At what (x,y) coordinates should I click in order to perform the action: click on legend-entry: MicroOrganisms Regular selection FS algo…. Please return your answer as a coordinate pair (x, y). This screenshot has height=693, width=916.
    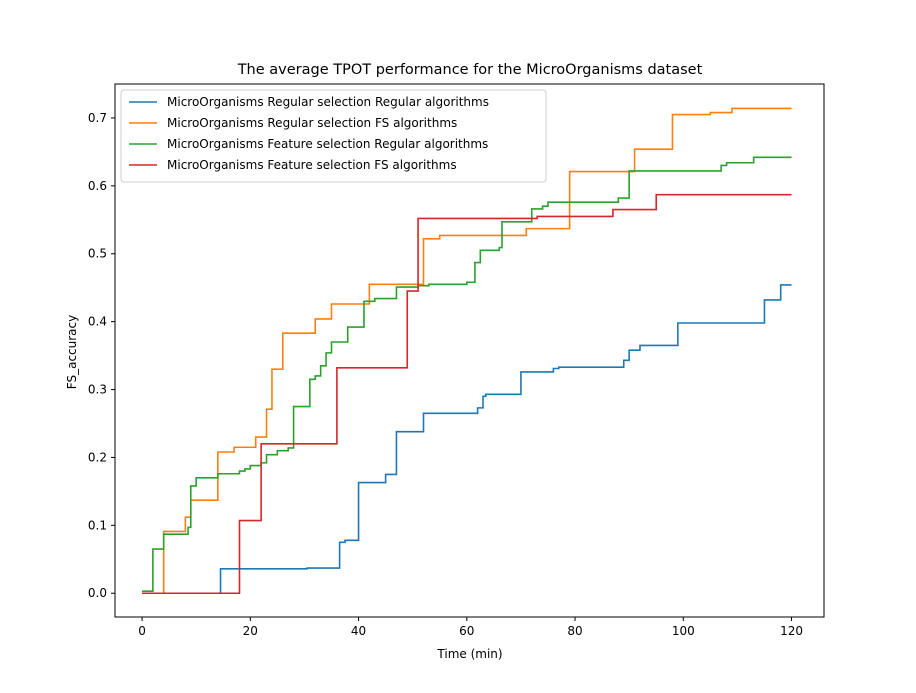
    Looking at the image, I should click on (312, 123).